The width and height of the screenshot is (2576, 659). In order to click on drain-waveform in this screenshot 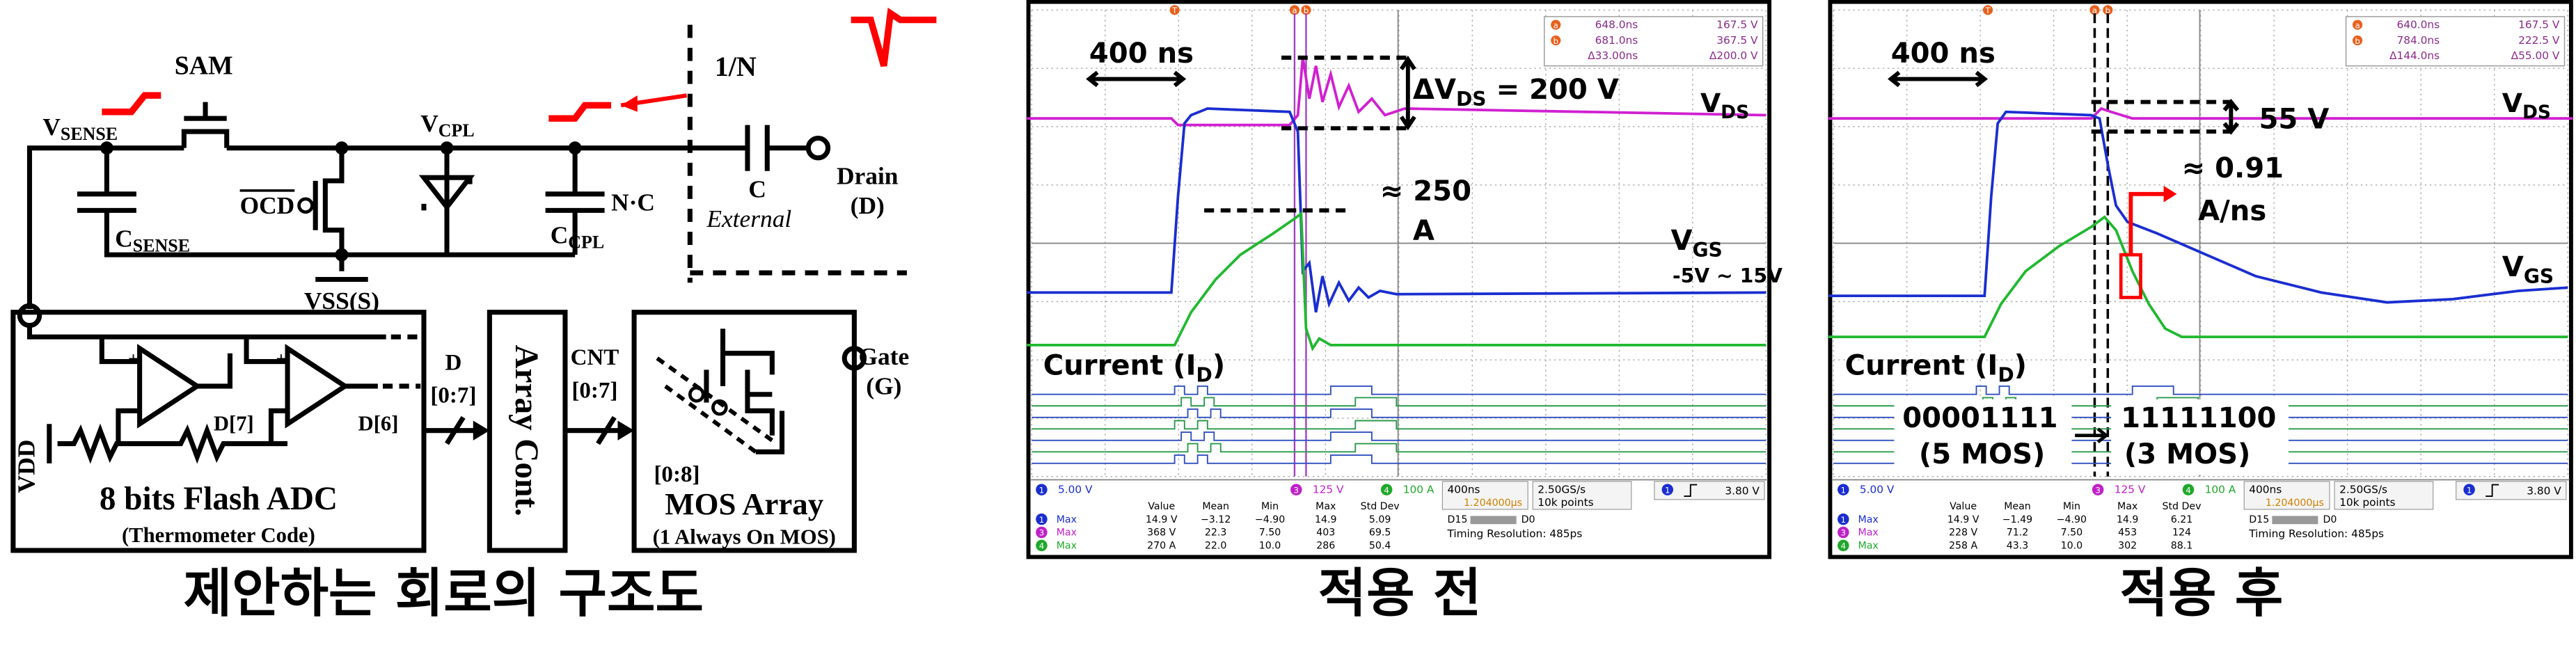, I will do `click(894, 37)`.